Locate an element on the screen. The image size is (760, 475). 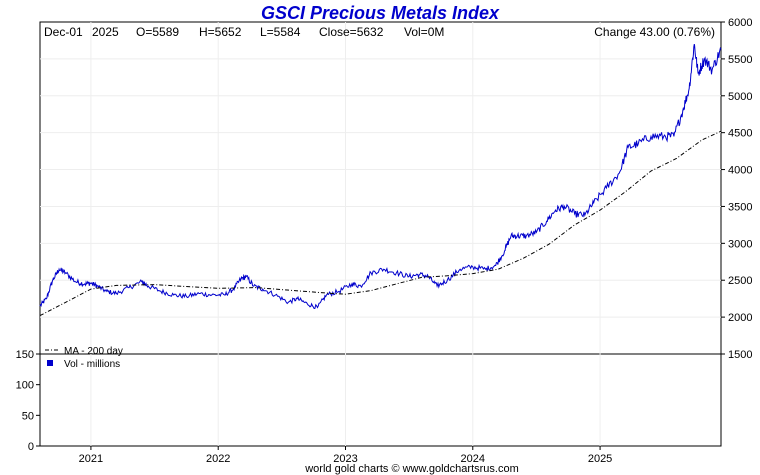
chart-title: GSCI Precious Metals Index is located at coordinates (380, 13).